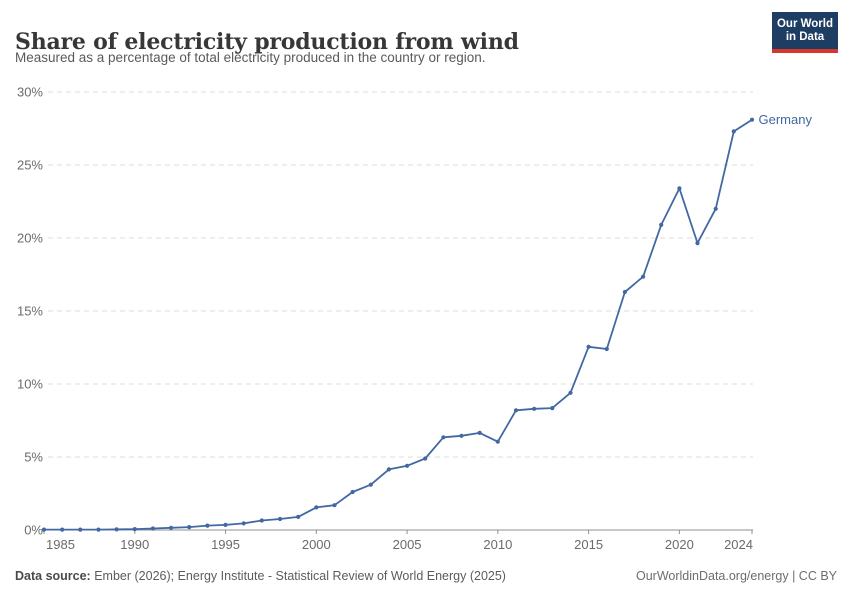  I want to click on data-point-germany-2006, so click(425, 458).